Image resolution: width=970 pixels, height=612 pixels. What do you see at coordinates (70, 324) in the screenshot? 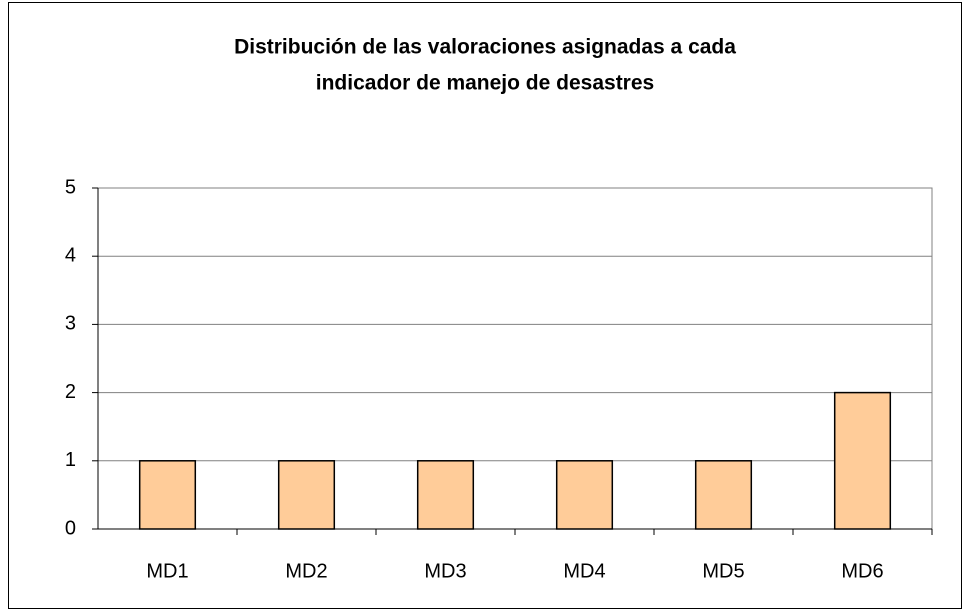
I see `y-tick-label: 3` at bounding box center [70, 324].